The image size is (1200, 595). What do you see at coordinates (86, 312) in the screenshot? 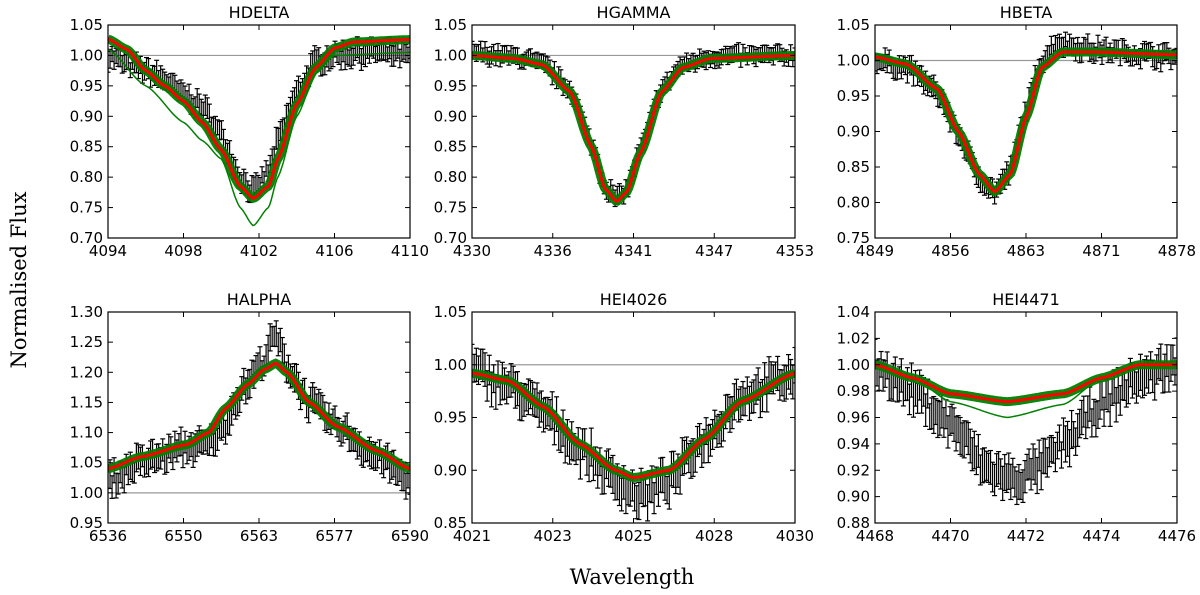
I see `y-tick-label: 1.30` at bounding box center [86, 312].